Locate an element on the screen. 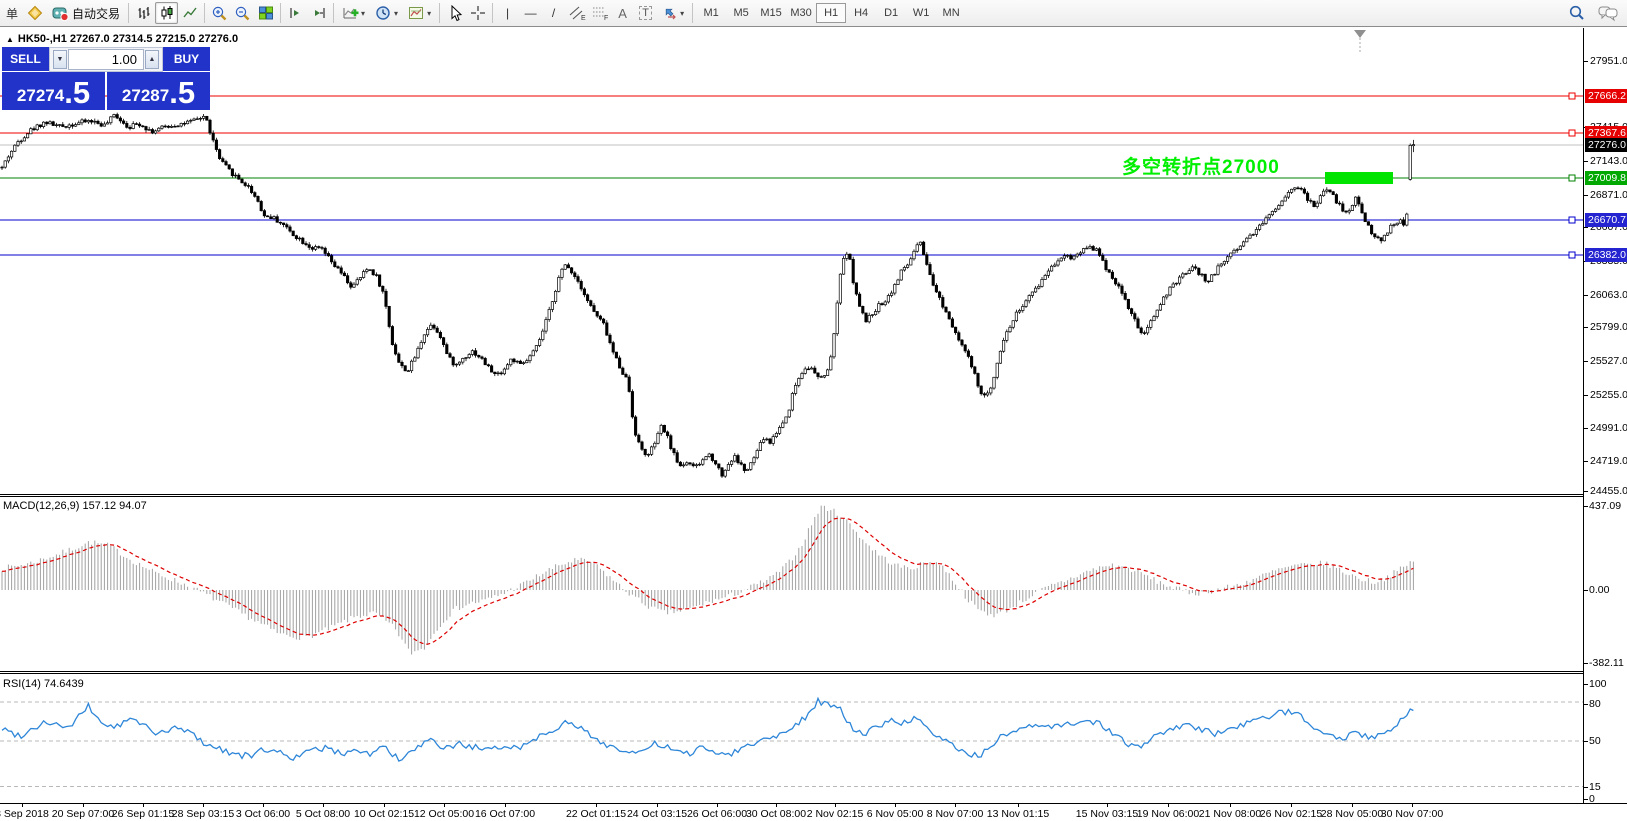 The height and width of the screenshot is (821, 1627). time-tick-label: 8 Sep 2018 is located at coordinates (24, 814).